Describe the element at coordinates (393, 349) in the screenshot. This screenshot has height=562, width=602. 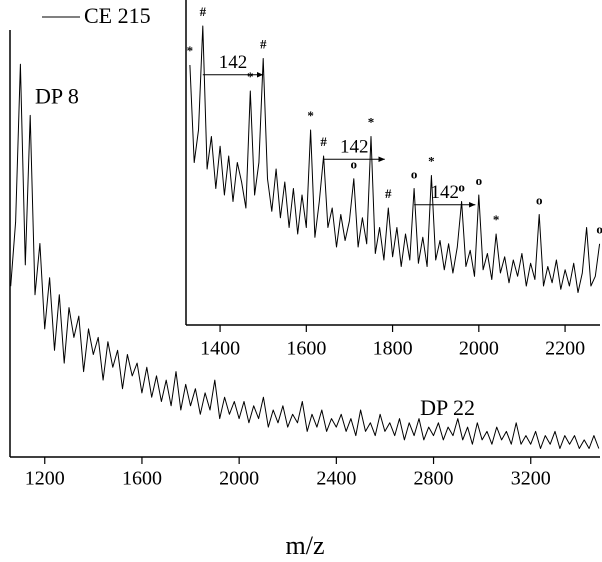
I see `x-tick-label: 1800` at that location.